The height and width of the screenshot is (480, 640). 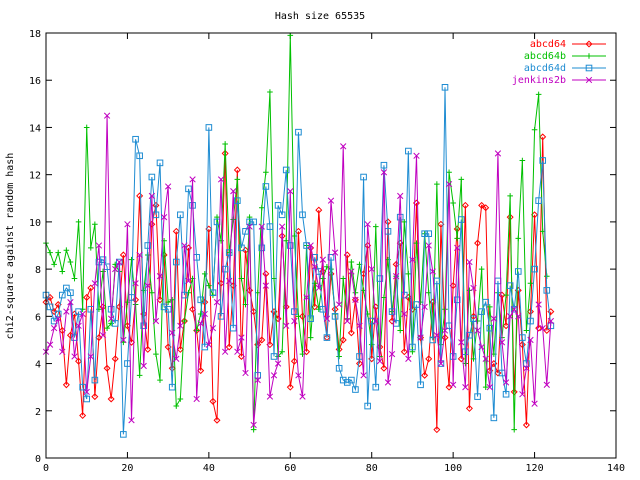 What do you see at coordinates (46, 468) in the screenshot?
I see `x-tick-label: 0` at bounding box center [46, 468].